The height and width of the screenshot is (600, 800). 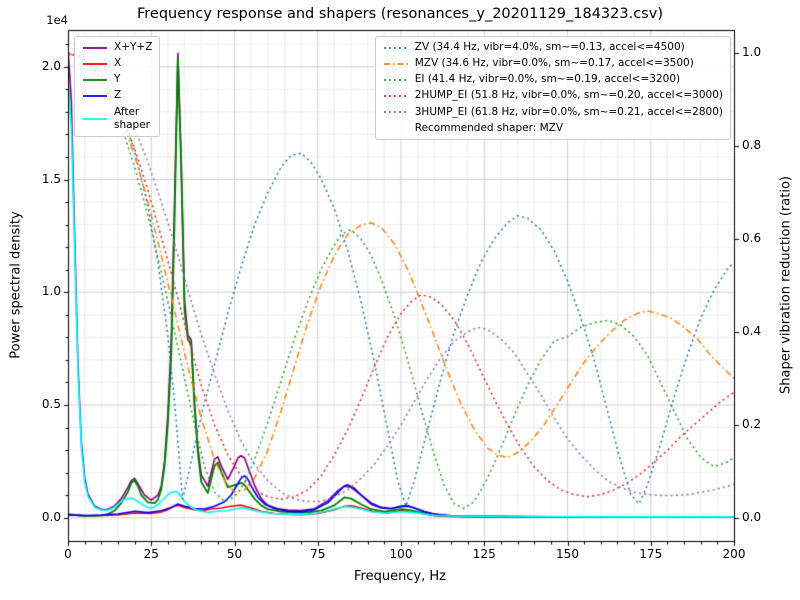 What do you see at coordinates (51, 178) in the screenshot?
I see `ytickL-label: 1.5` at bounding box center [51, 178].